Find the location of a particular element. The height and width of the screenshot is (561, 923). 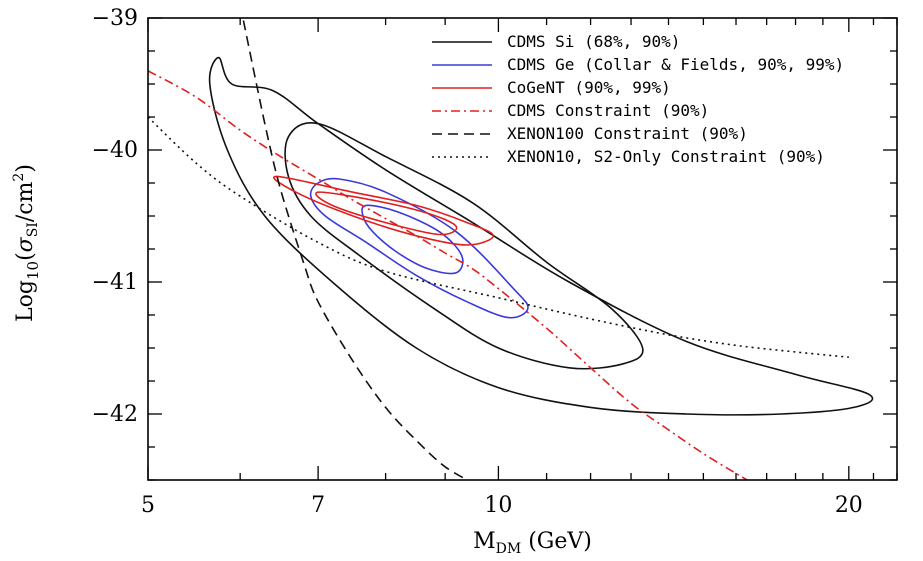

x-tick-label: 7 is located at coordinates (318, 505).